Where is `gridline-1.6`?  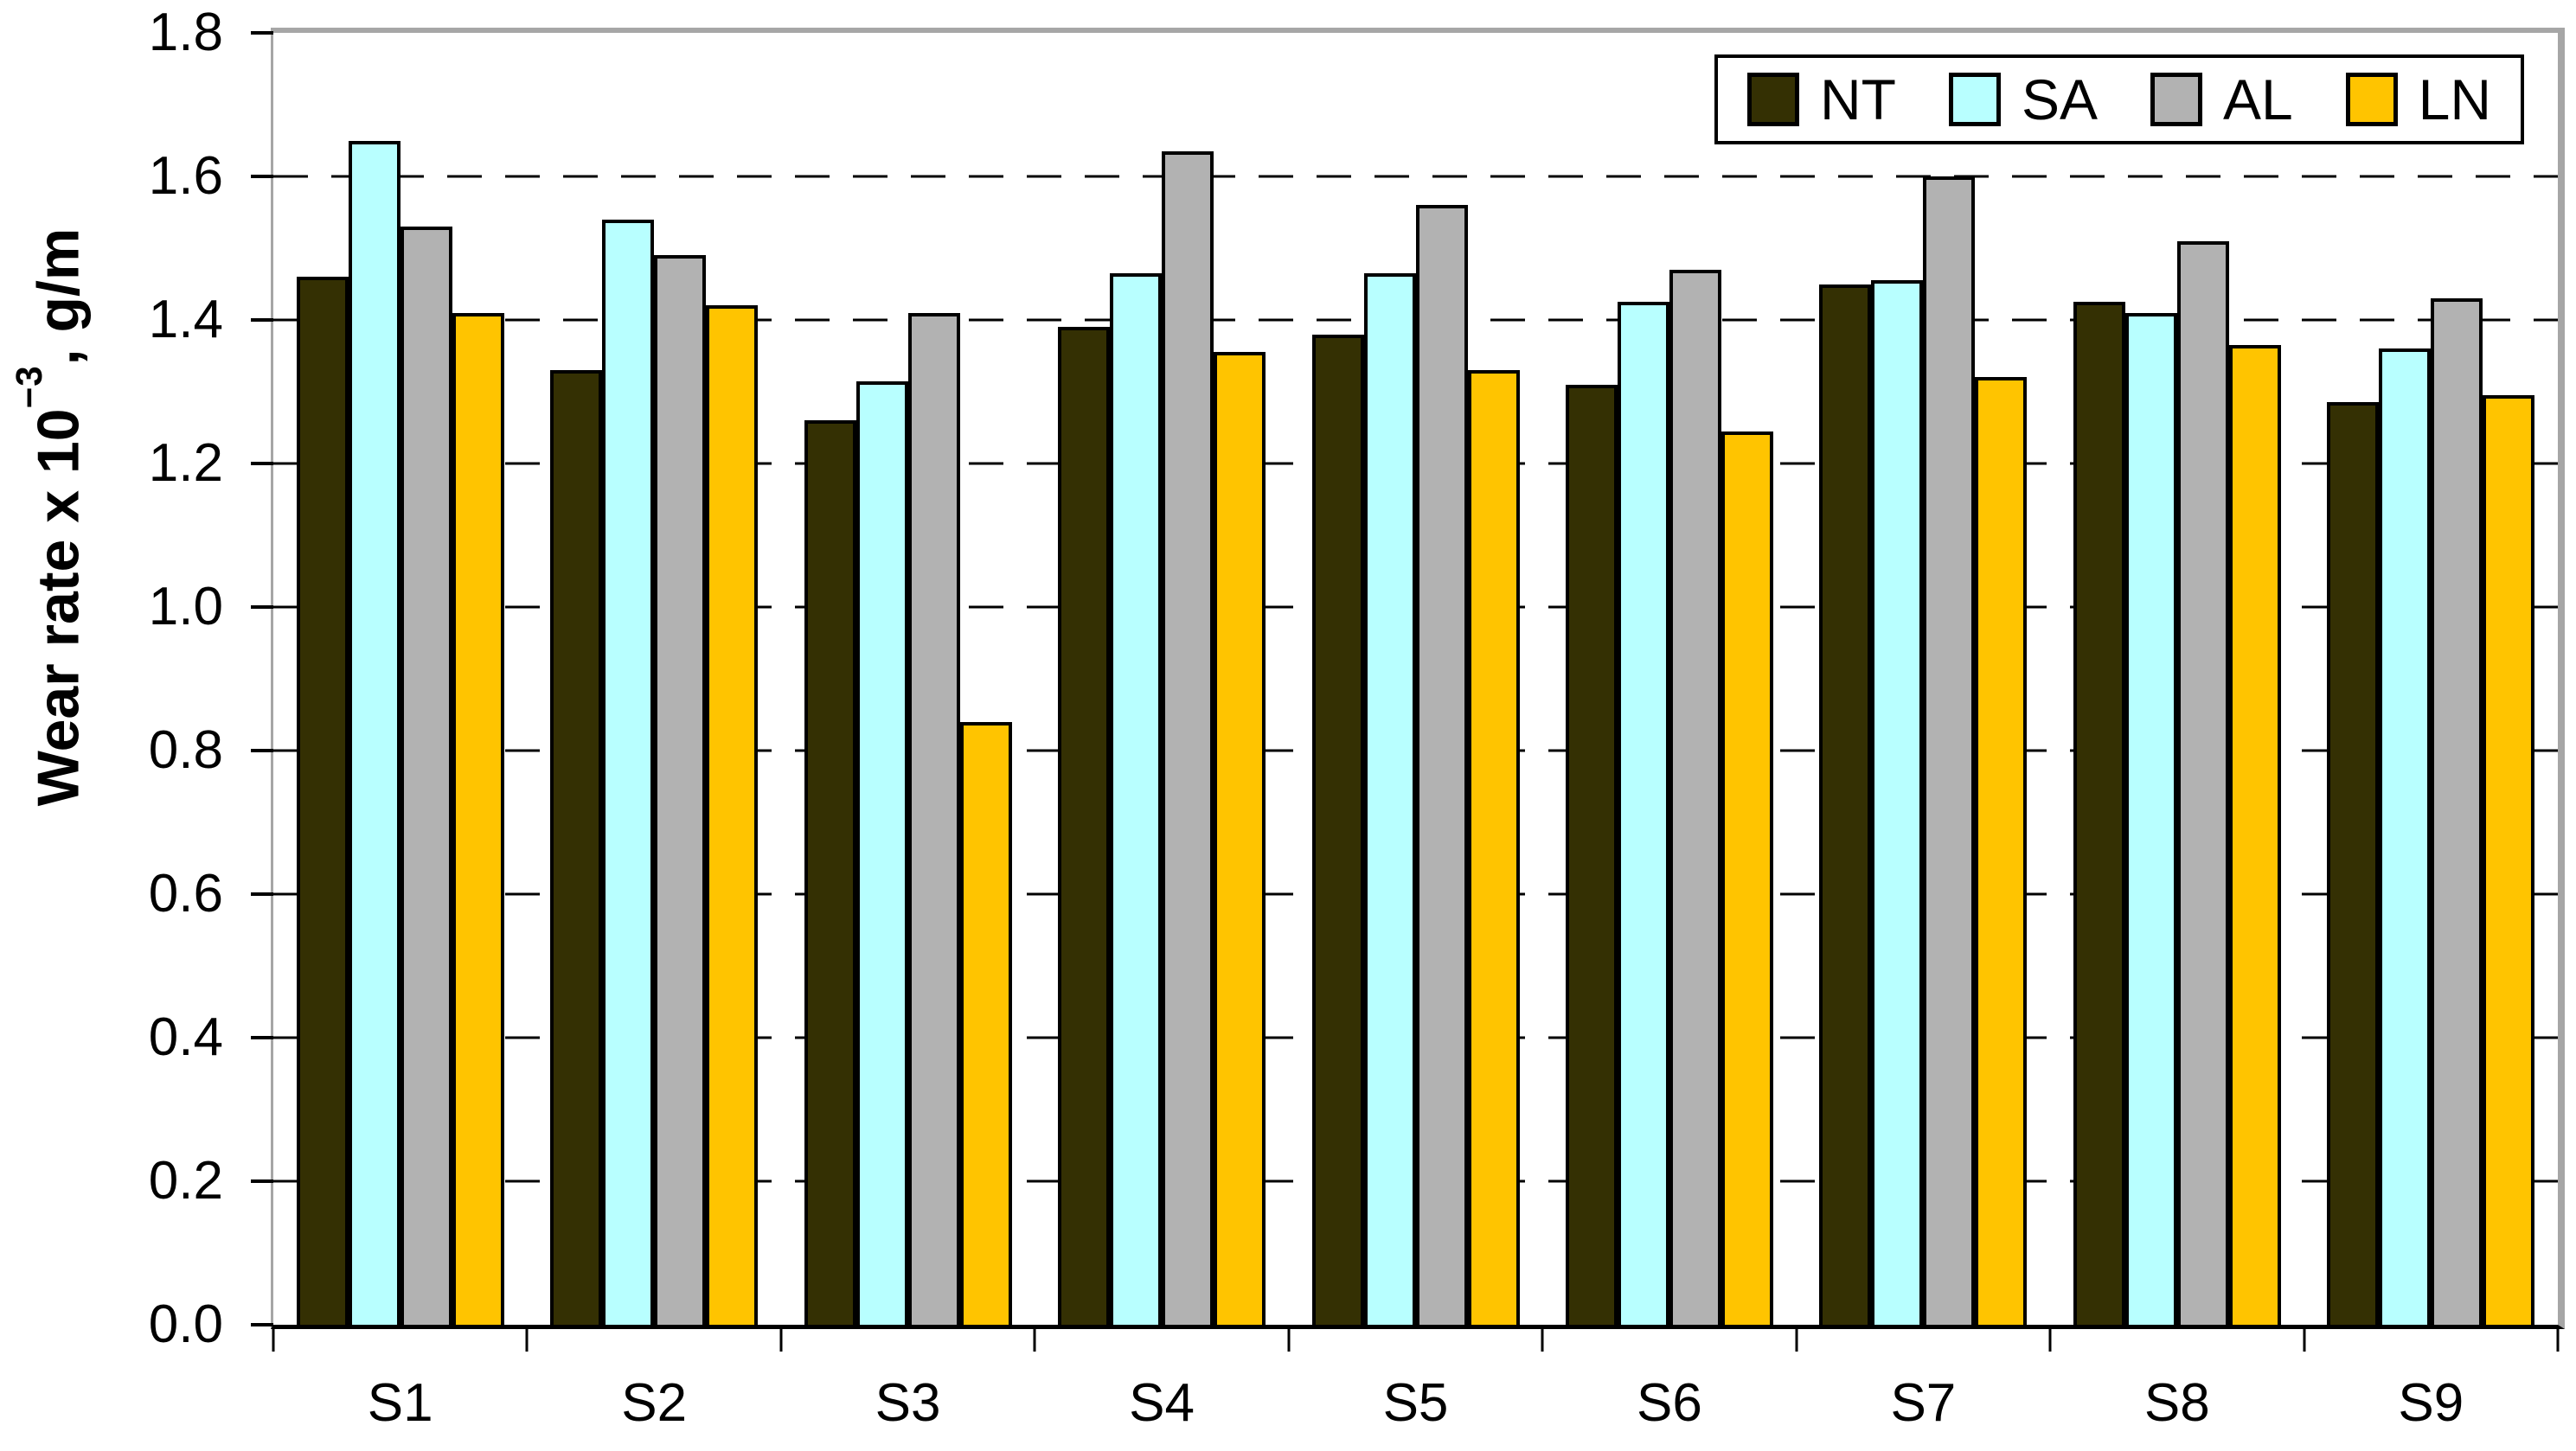
gridline-1.6 is located at coordinates (1415, 176).